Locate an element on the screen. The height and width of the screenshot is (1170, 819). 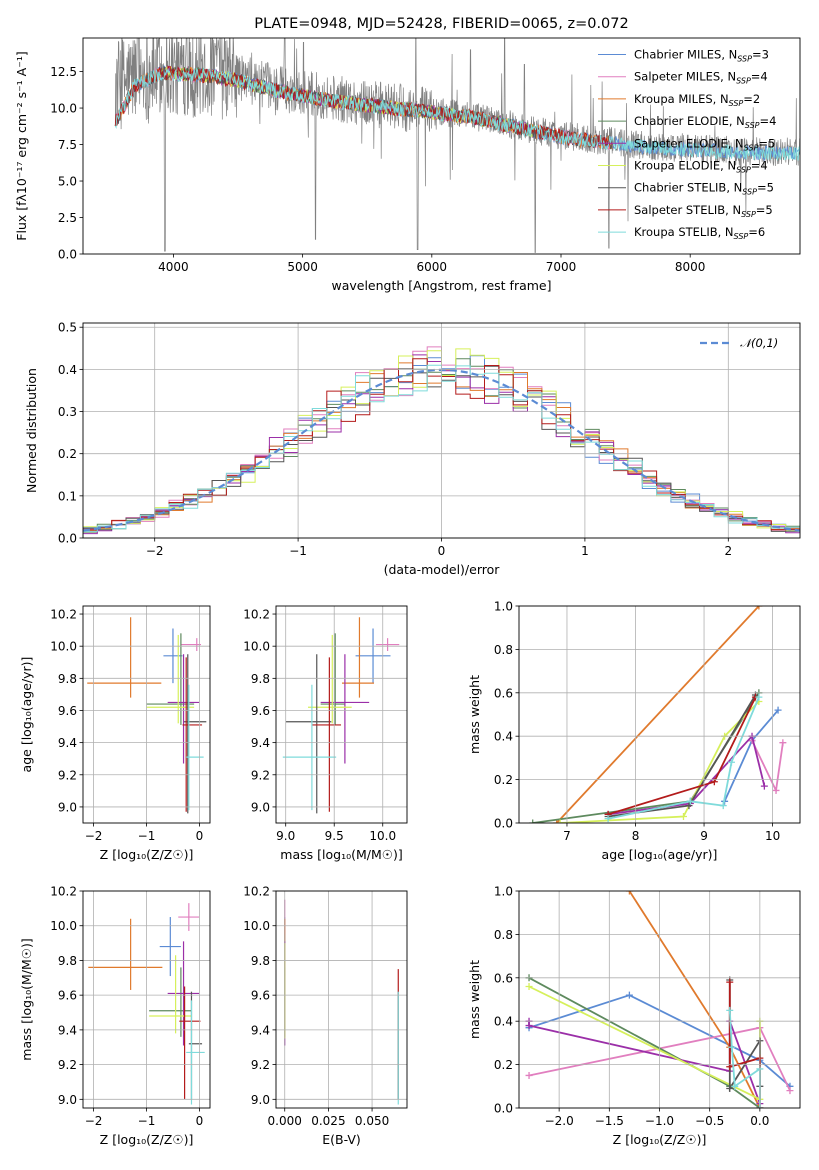
y-axis-label: Flux [fλ10⁻¹⁷ erg cm⁻² s⁻¹ A⁻¹] is located at coordinates (21, 145).